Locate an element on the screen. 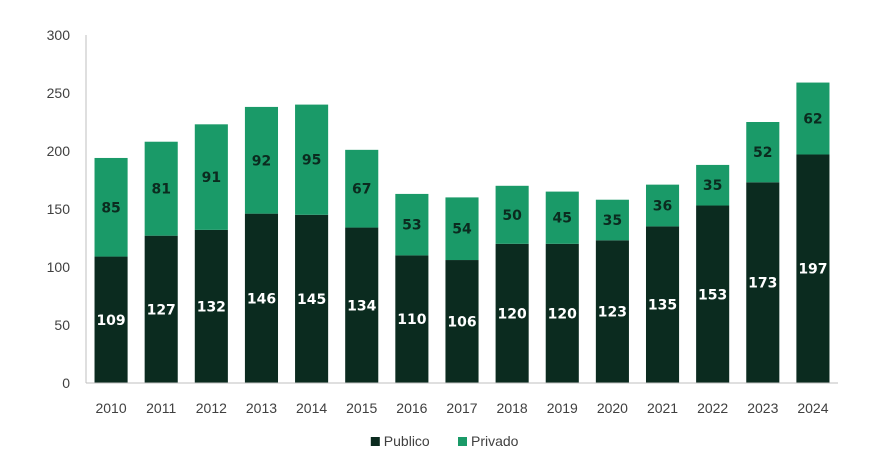 The image size is (879, 463). data-label-privado-2018: 50 is located at coordinates (512, 216).